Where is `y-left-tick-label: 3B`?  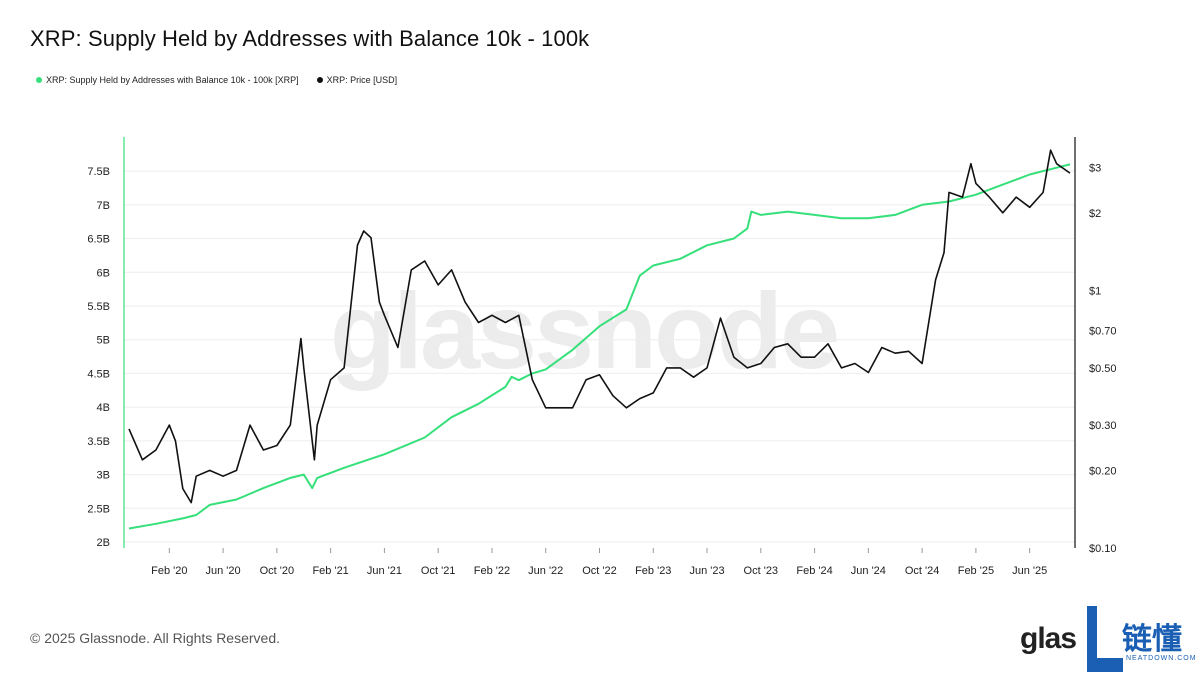
y-left-tick-label: 3B is located at coordinates (103, 476).